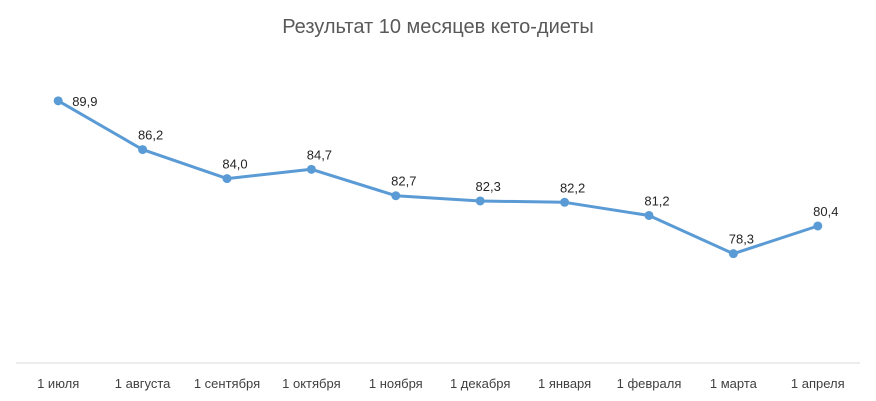 This screenshot has width=876, height=401. What do you see at coordinates (227, 383) in the screenshot?
I see `x-tick-label: 1 сентября` at bounding box center [227, 383].